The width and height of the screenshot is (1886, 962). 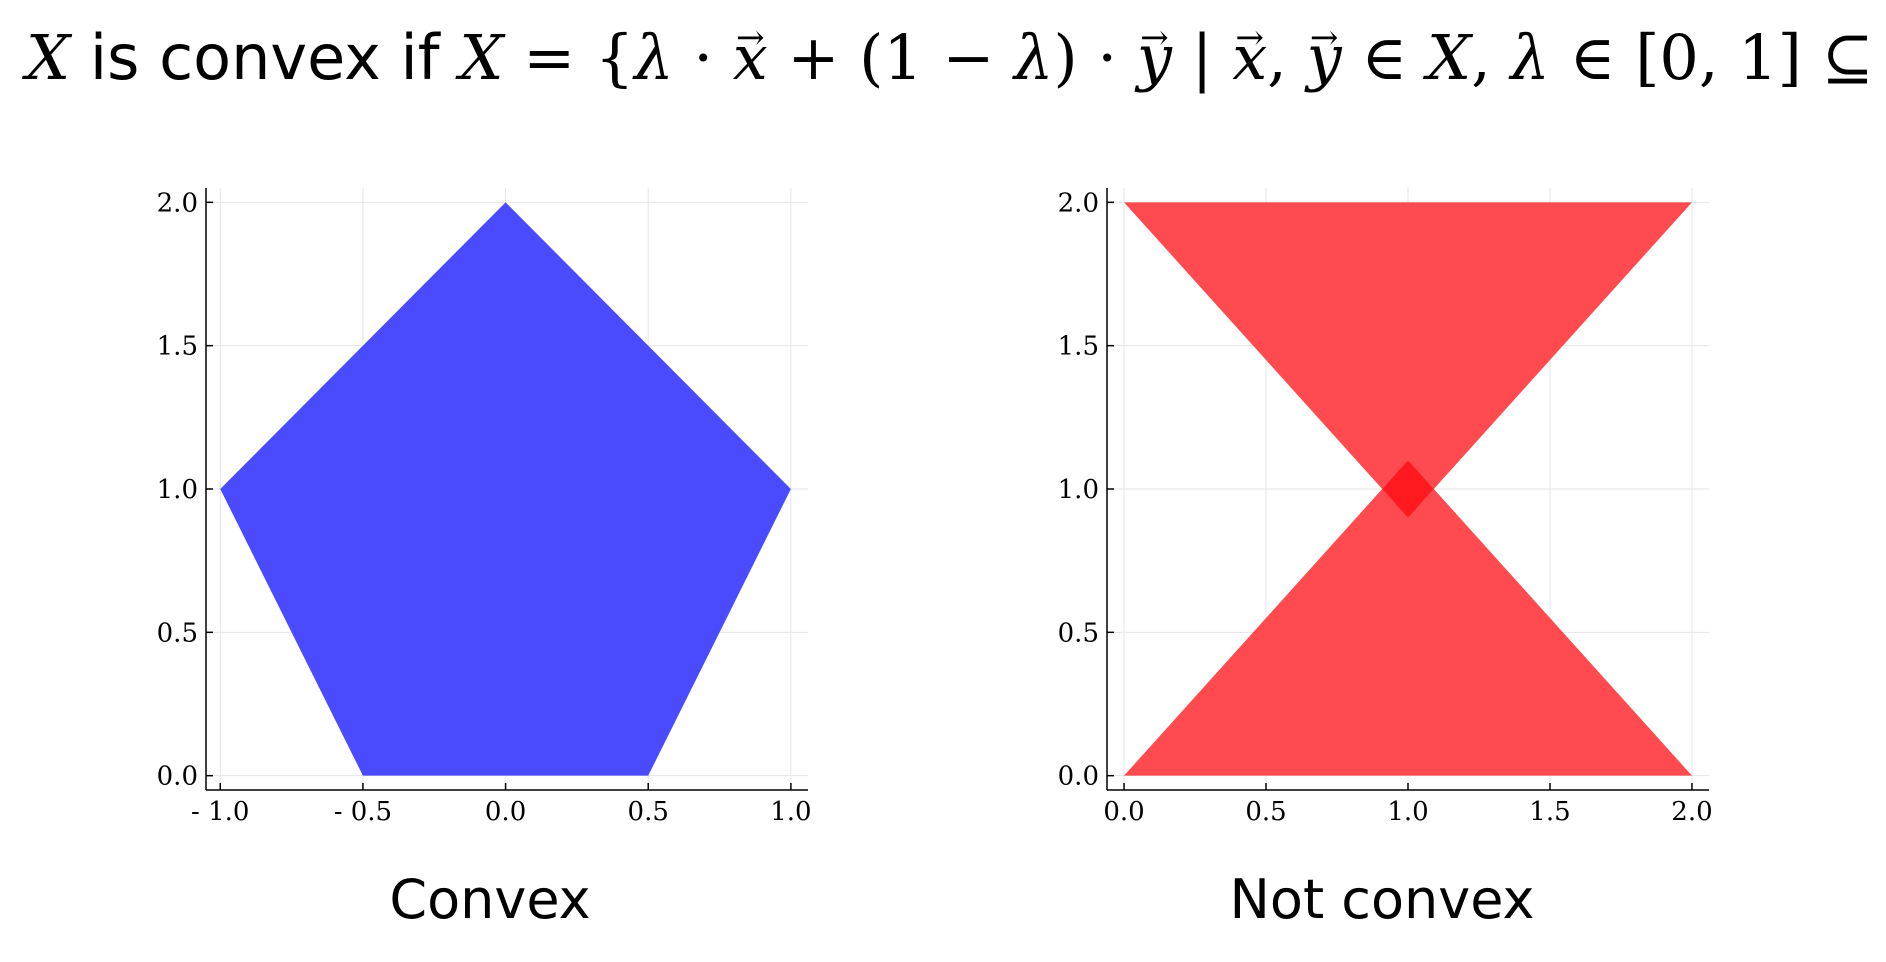 I want to click on formula-vec-y: y, so click(x=1154, y=58).